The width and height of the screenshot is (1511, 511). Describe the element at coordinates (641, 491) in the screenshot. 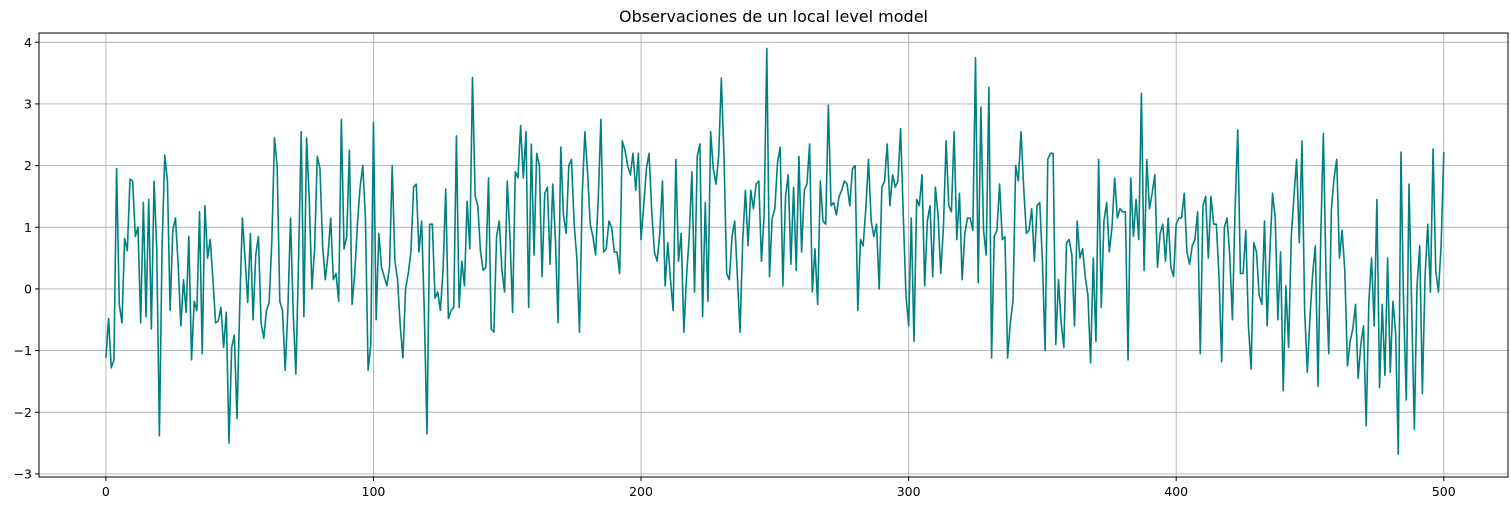

I see `x-tick-label: 200` at that location.